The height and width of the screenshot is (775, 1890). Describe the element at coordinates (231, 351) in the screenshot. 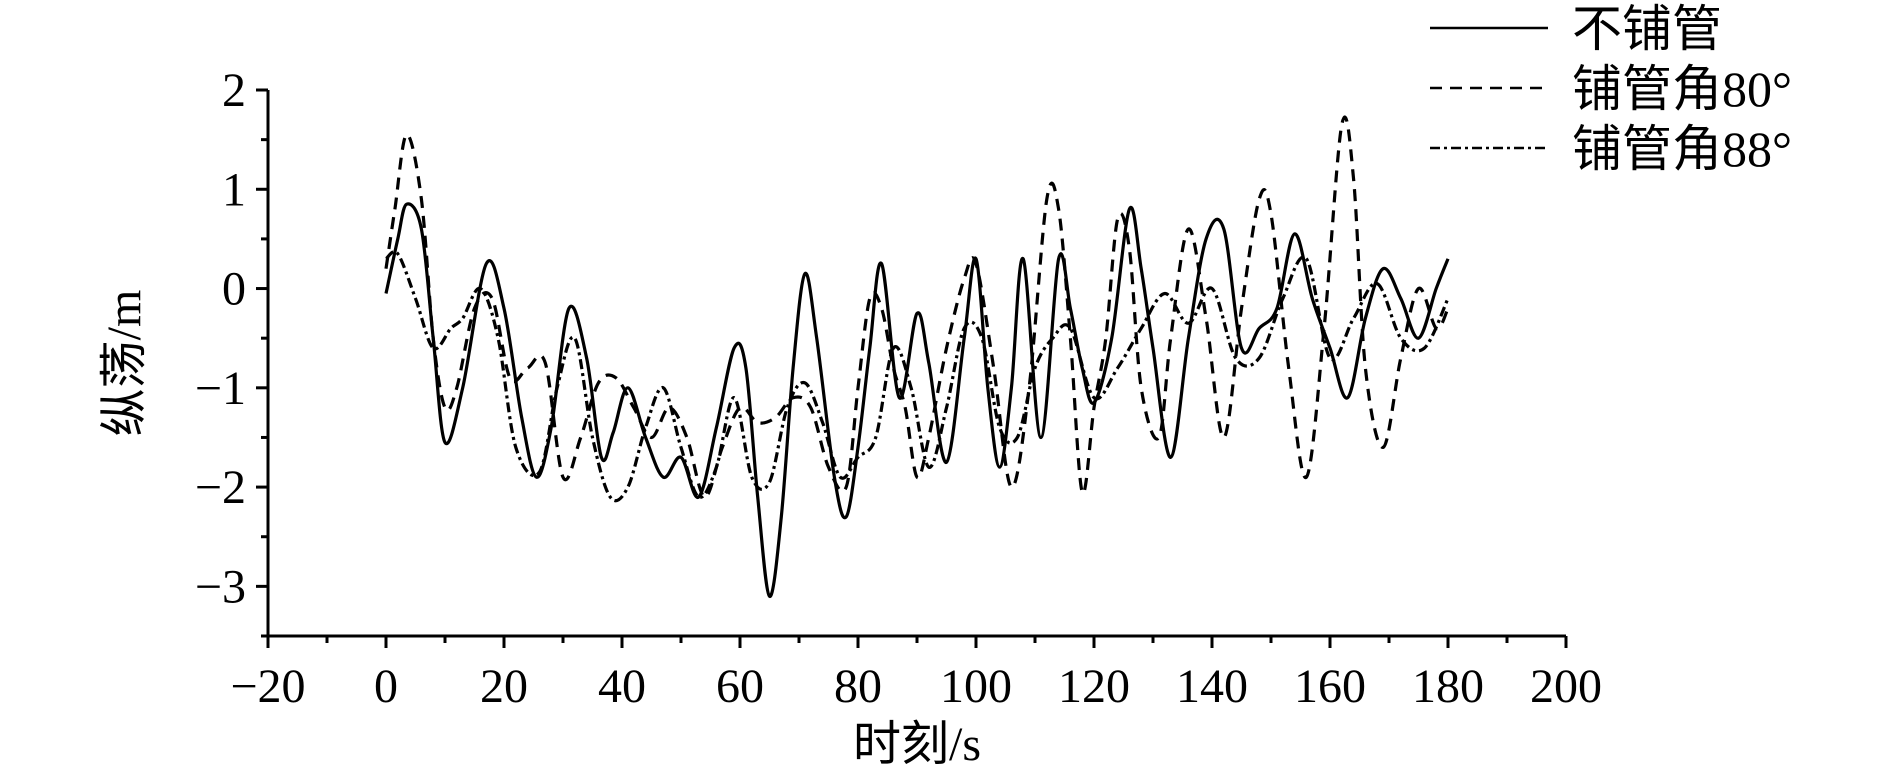

I see `y-ticks: −3 −2 −1 0 1 2` at that location.